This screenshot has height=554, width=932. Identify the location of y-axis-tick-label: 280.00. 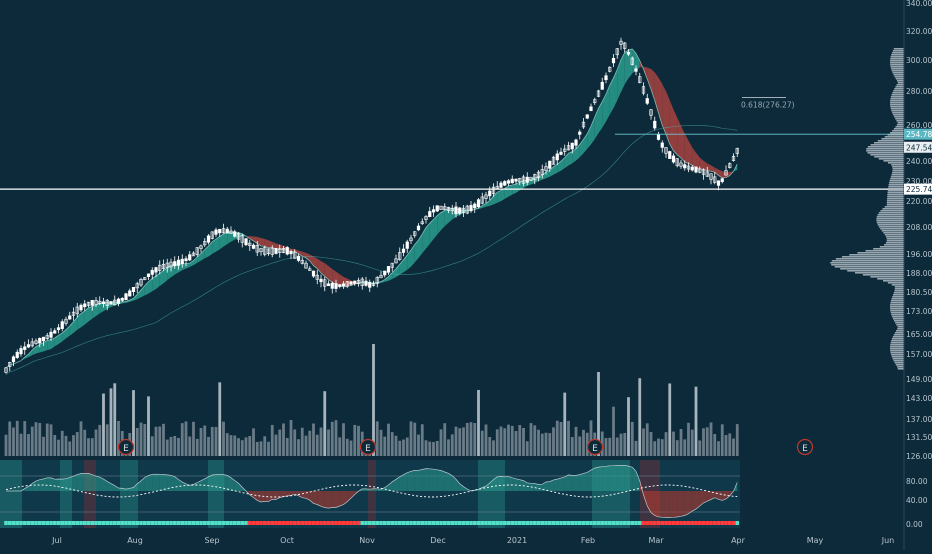
(919, 91).